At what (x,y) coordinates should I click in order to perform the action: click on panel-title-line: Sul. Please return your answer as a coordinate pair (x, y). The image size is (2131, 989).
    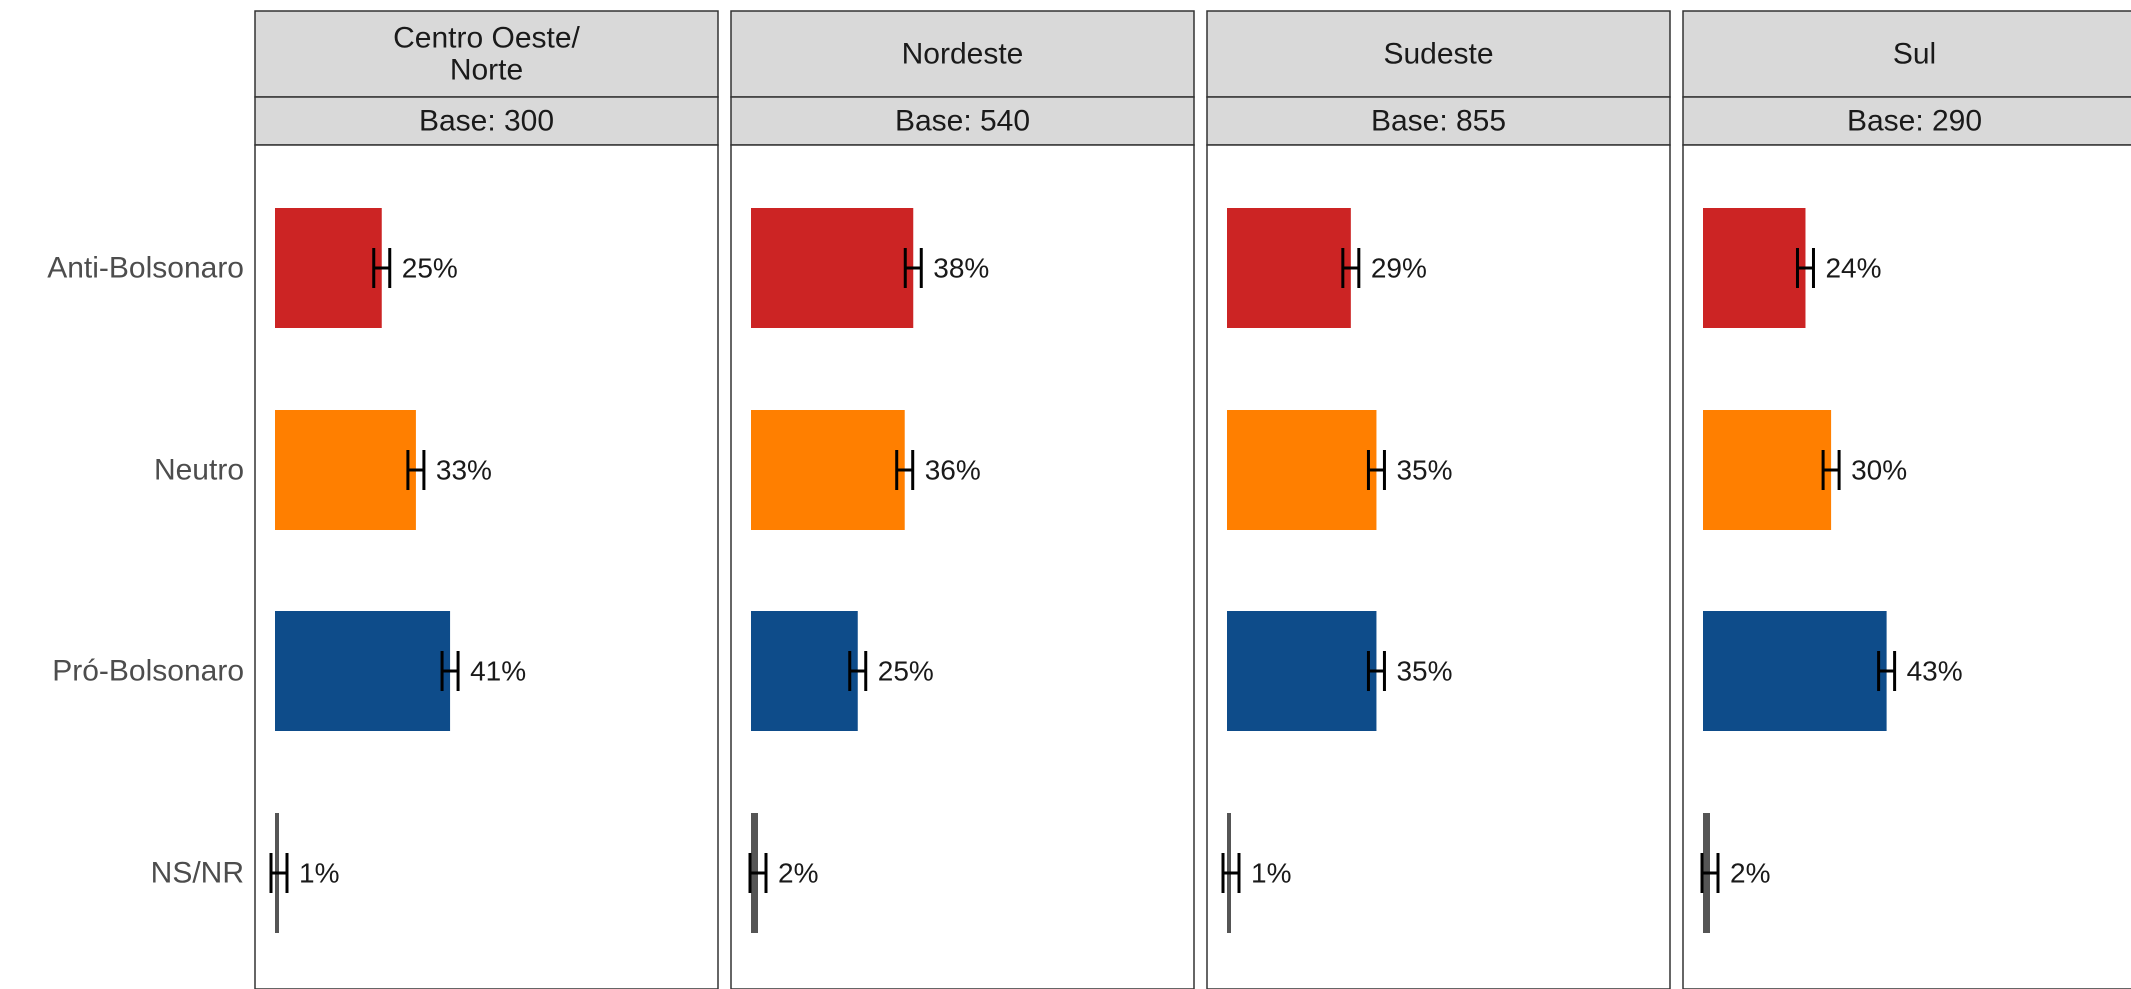
    Looking at the image, I should click on (1914, 54).